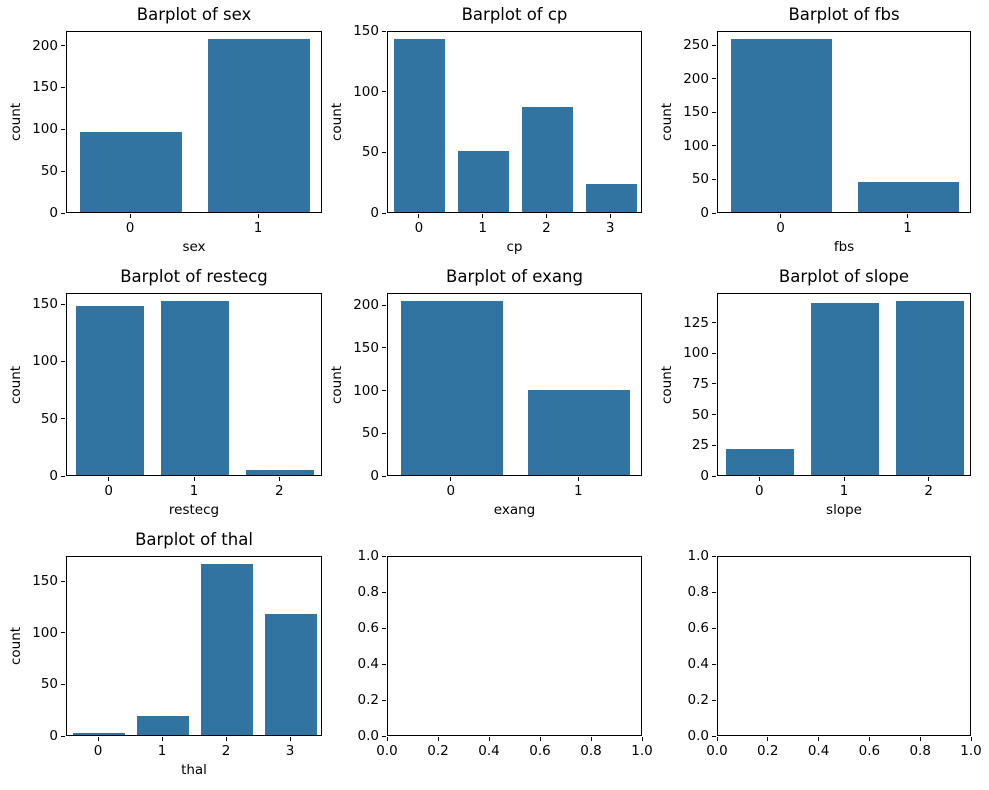 The height and width of the screenshot is (790, 989). What do you see at coordinates (194, 510) in the screenshot?
I see `x-axis-label: restecg` at bounding box center [194, 510].